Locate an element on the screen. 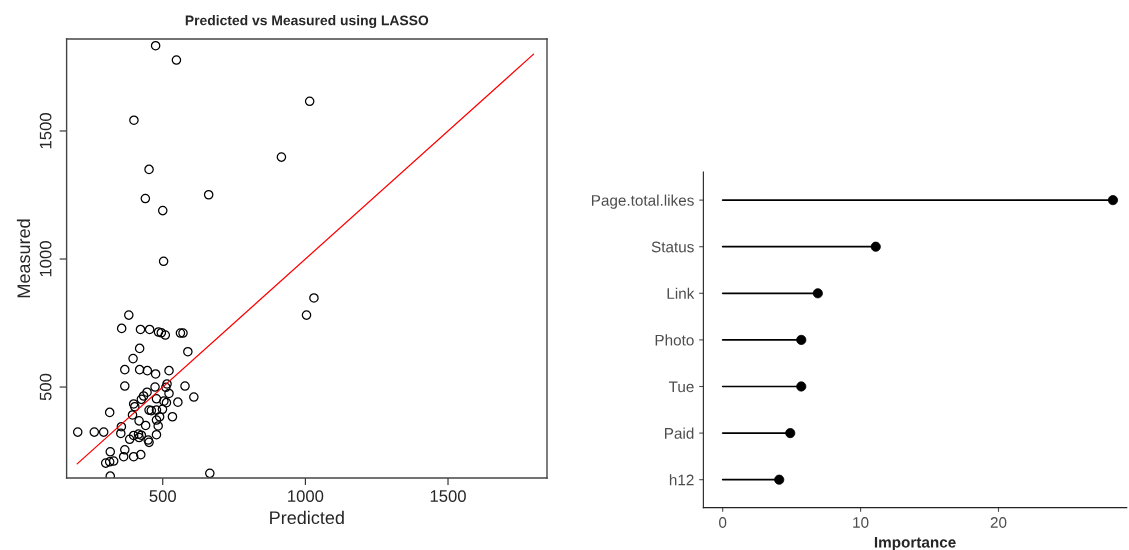  x-tick-label: 10 is located at coordinates (861, 522).